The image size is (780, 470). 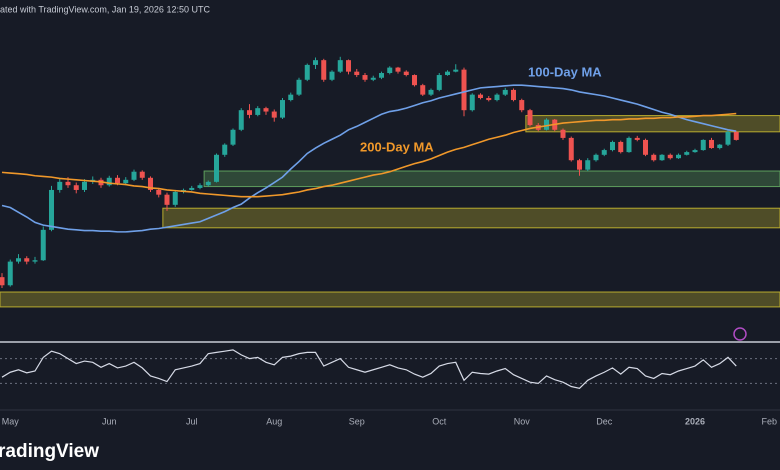 What do you see at coordinates (769, 421) in the screenshot?
I see `x-tick-label: Feb` at bounding box center [769, 421].